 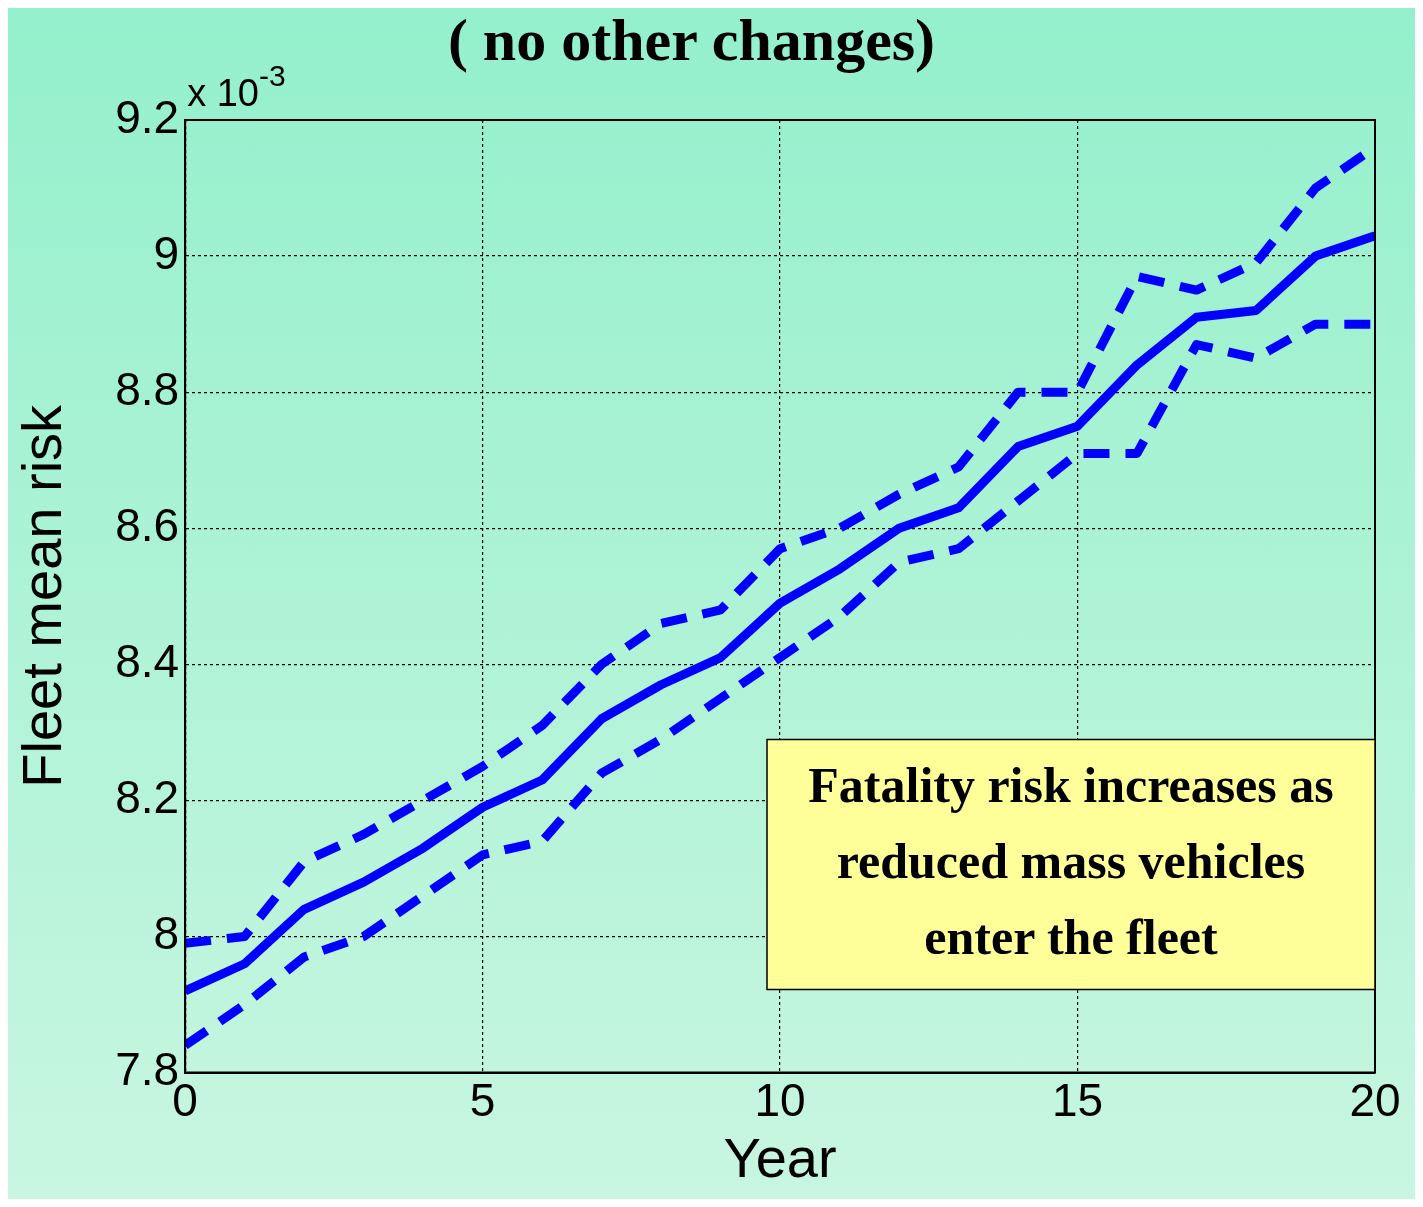 I want to click on x-tick-label: 20, so click(x=1375, y=1099).